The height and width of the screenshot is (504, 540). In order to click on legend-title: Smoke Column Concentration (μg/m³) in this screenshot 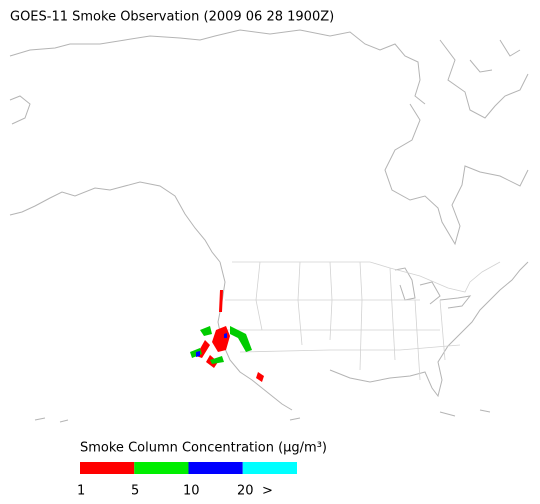, I will do `click(203, 448)`.